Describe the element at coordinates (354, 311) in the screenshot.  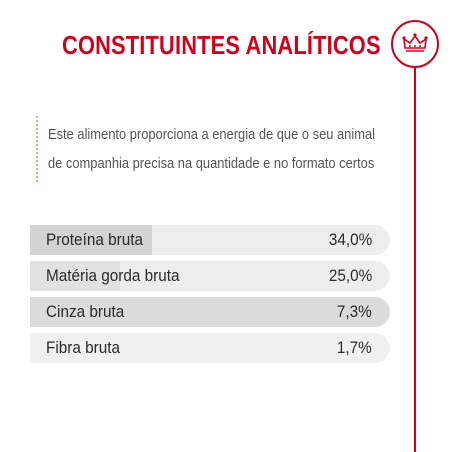
I see `constituent-value: 7,3%` at that location.